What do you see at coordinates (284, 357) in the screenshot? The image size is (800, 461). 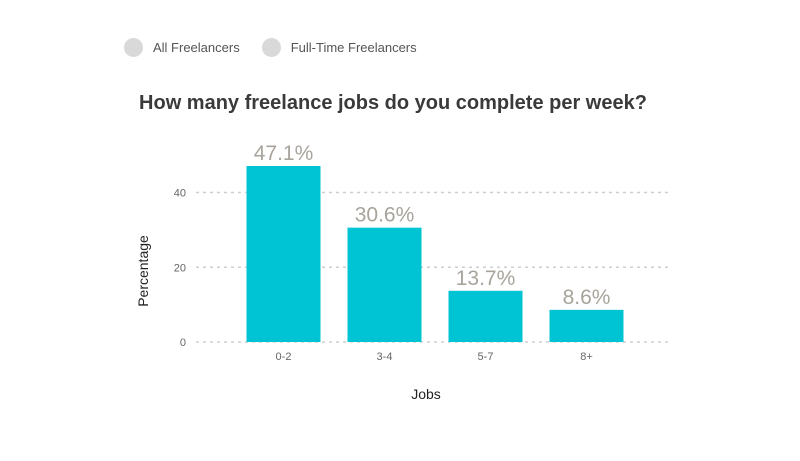 I see `x-tick-label: 0-2` at bounding box center [284, 357].